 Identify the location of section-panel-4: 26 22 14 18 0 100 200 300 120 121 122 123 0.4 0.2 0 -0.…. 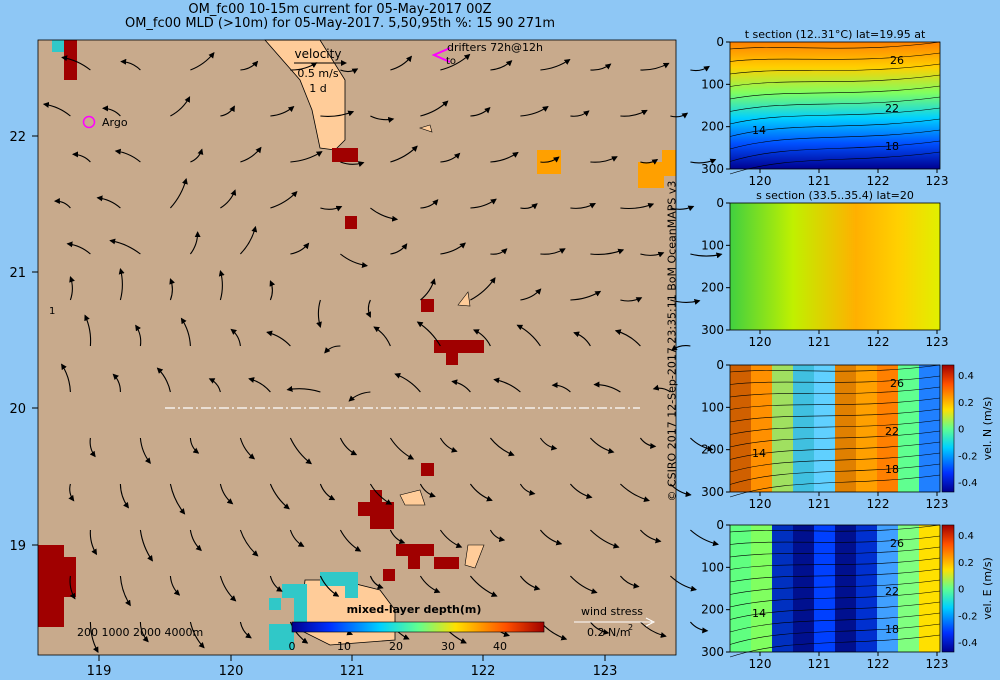
(847, 594).